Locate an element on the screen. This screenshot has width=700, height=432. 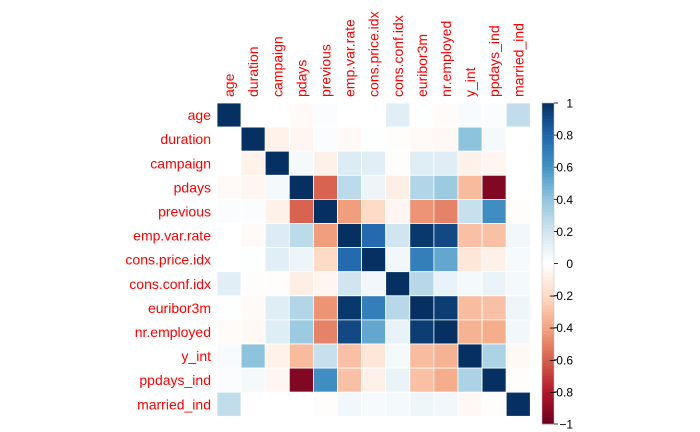
row-label-campaign: campaign is located at coordinates (180, 163).